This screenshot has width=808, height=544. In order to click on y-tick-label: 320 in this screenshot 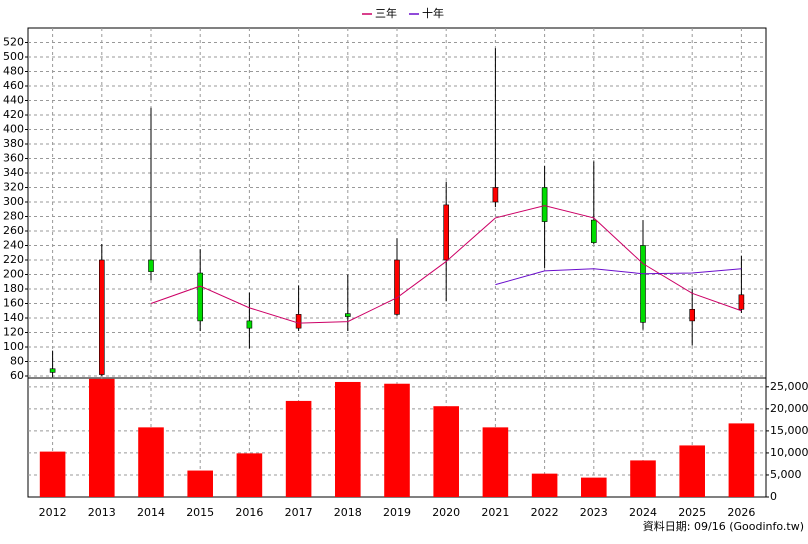, I will do `click(13, 187)`.